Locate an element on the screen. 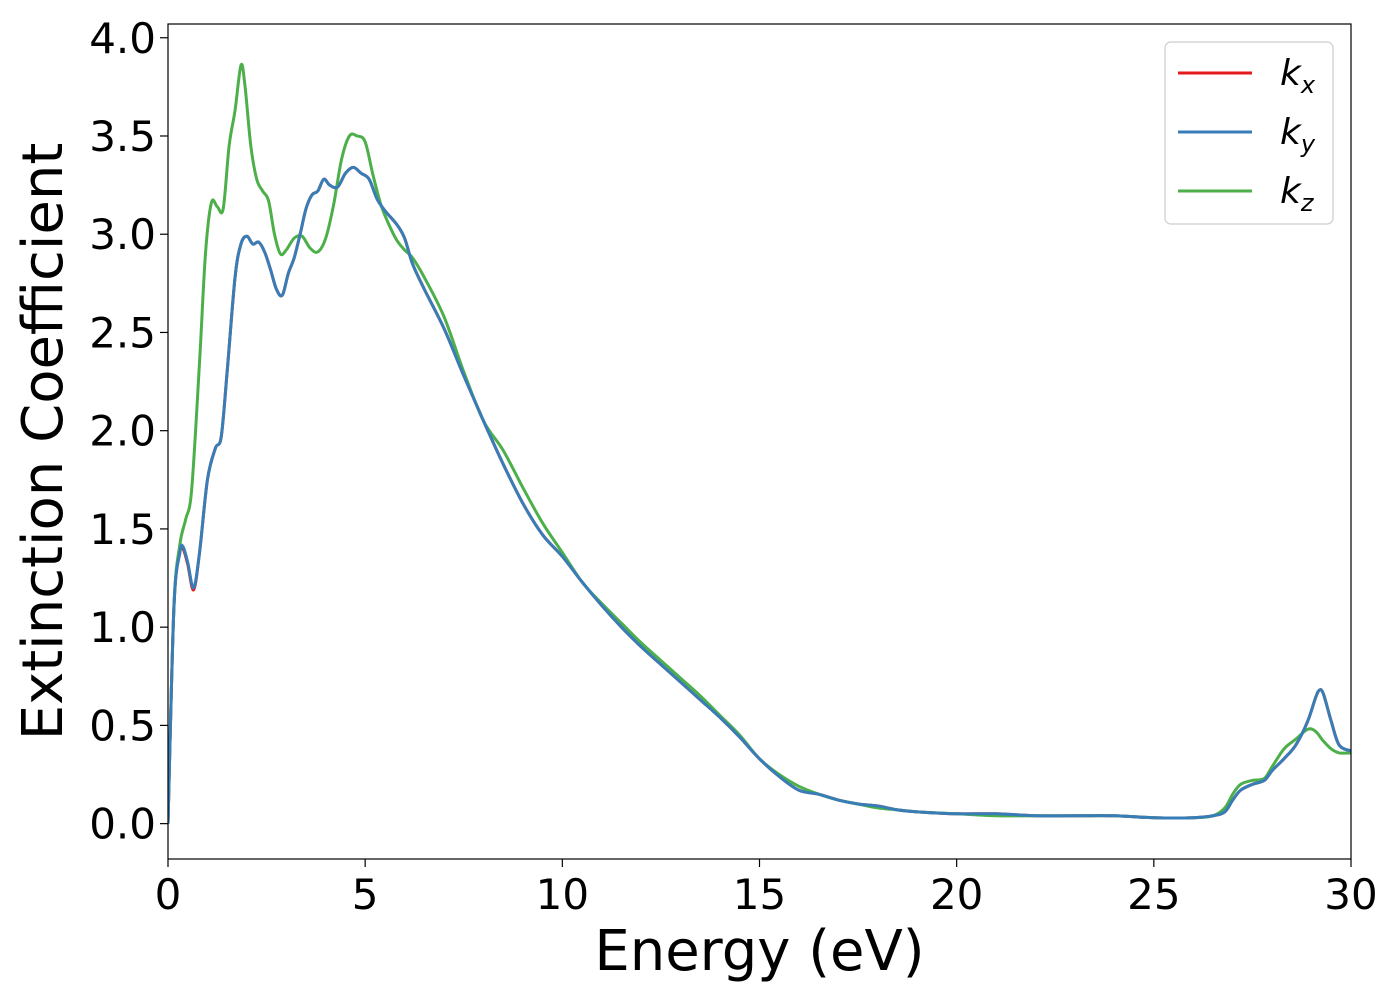  legend-label-y: ky is located at coordinates (1298, 135).